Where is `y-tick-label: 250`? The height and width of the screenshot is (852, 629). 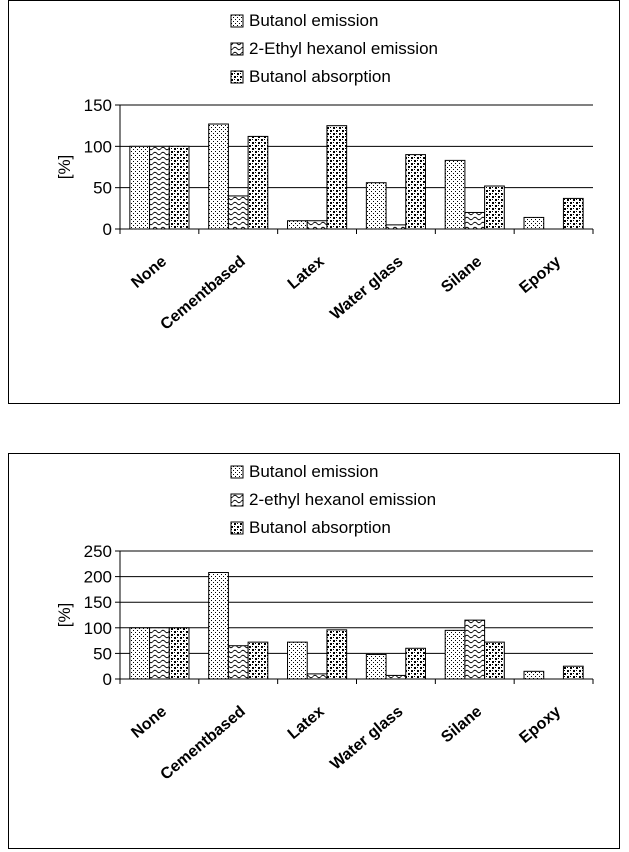
y-tick-label: 250 is located at coordinates (98, 551).